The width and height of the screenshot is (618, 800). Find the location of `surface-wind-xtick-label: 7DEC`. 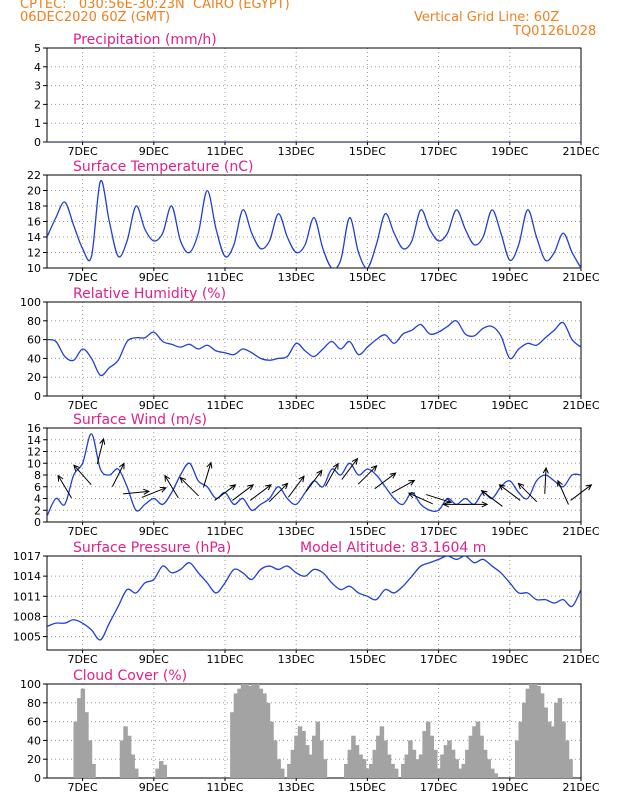

surface-wind-xtick-label: 7DEC is located at coordinates (83, 531).